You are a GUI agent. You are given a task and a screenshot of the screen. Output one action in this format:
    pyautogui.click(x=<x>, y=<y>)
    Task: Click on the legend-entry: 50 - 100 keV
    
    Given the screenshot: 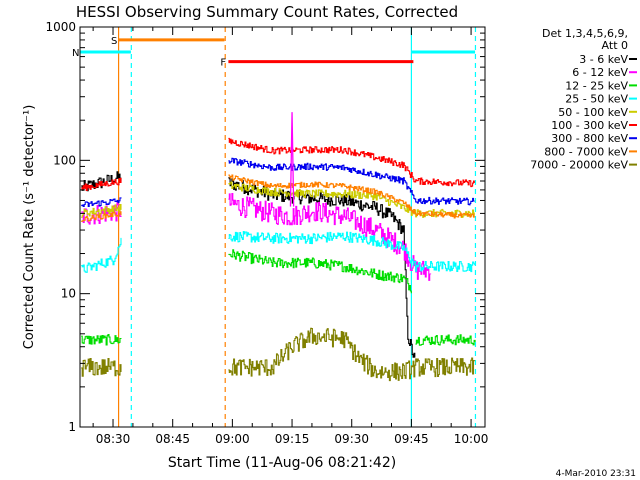 What is the action you would take?
    pyautogui.click(x=593, y=112)
    